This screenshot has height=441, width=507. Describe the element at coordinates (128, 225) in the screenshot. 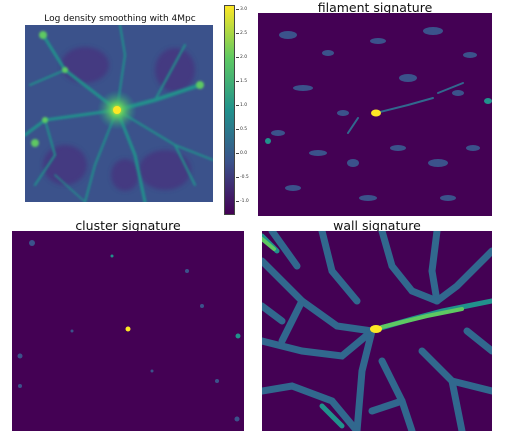

I see `cluster-title: cluster signature` at that location.